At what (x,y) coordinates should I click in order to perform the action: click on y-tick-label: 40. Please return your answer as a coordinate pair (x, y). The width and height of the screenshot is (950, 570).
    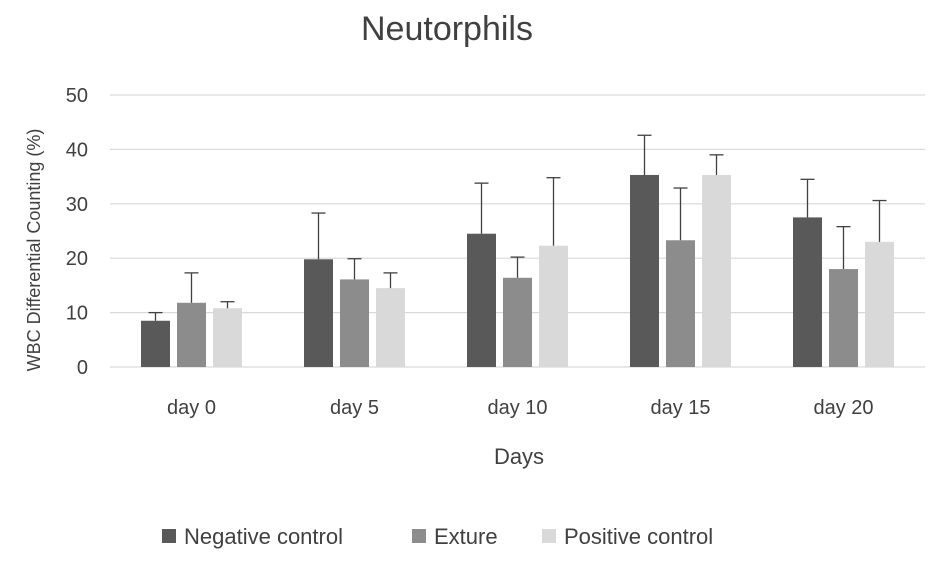
    Looking at the image, I should click on (77, 150).